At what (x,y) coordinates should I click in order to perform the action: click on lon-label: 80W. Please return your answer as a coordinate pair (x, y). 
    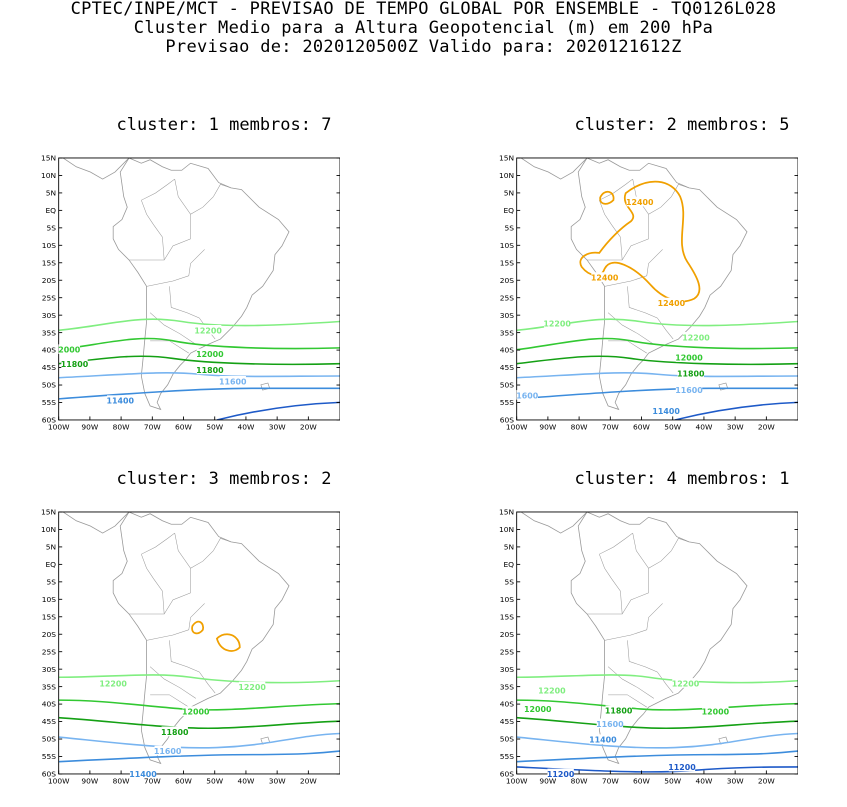
    Looking at the image, I should click on (122, 427).